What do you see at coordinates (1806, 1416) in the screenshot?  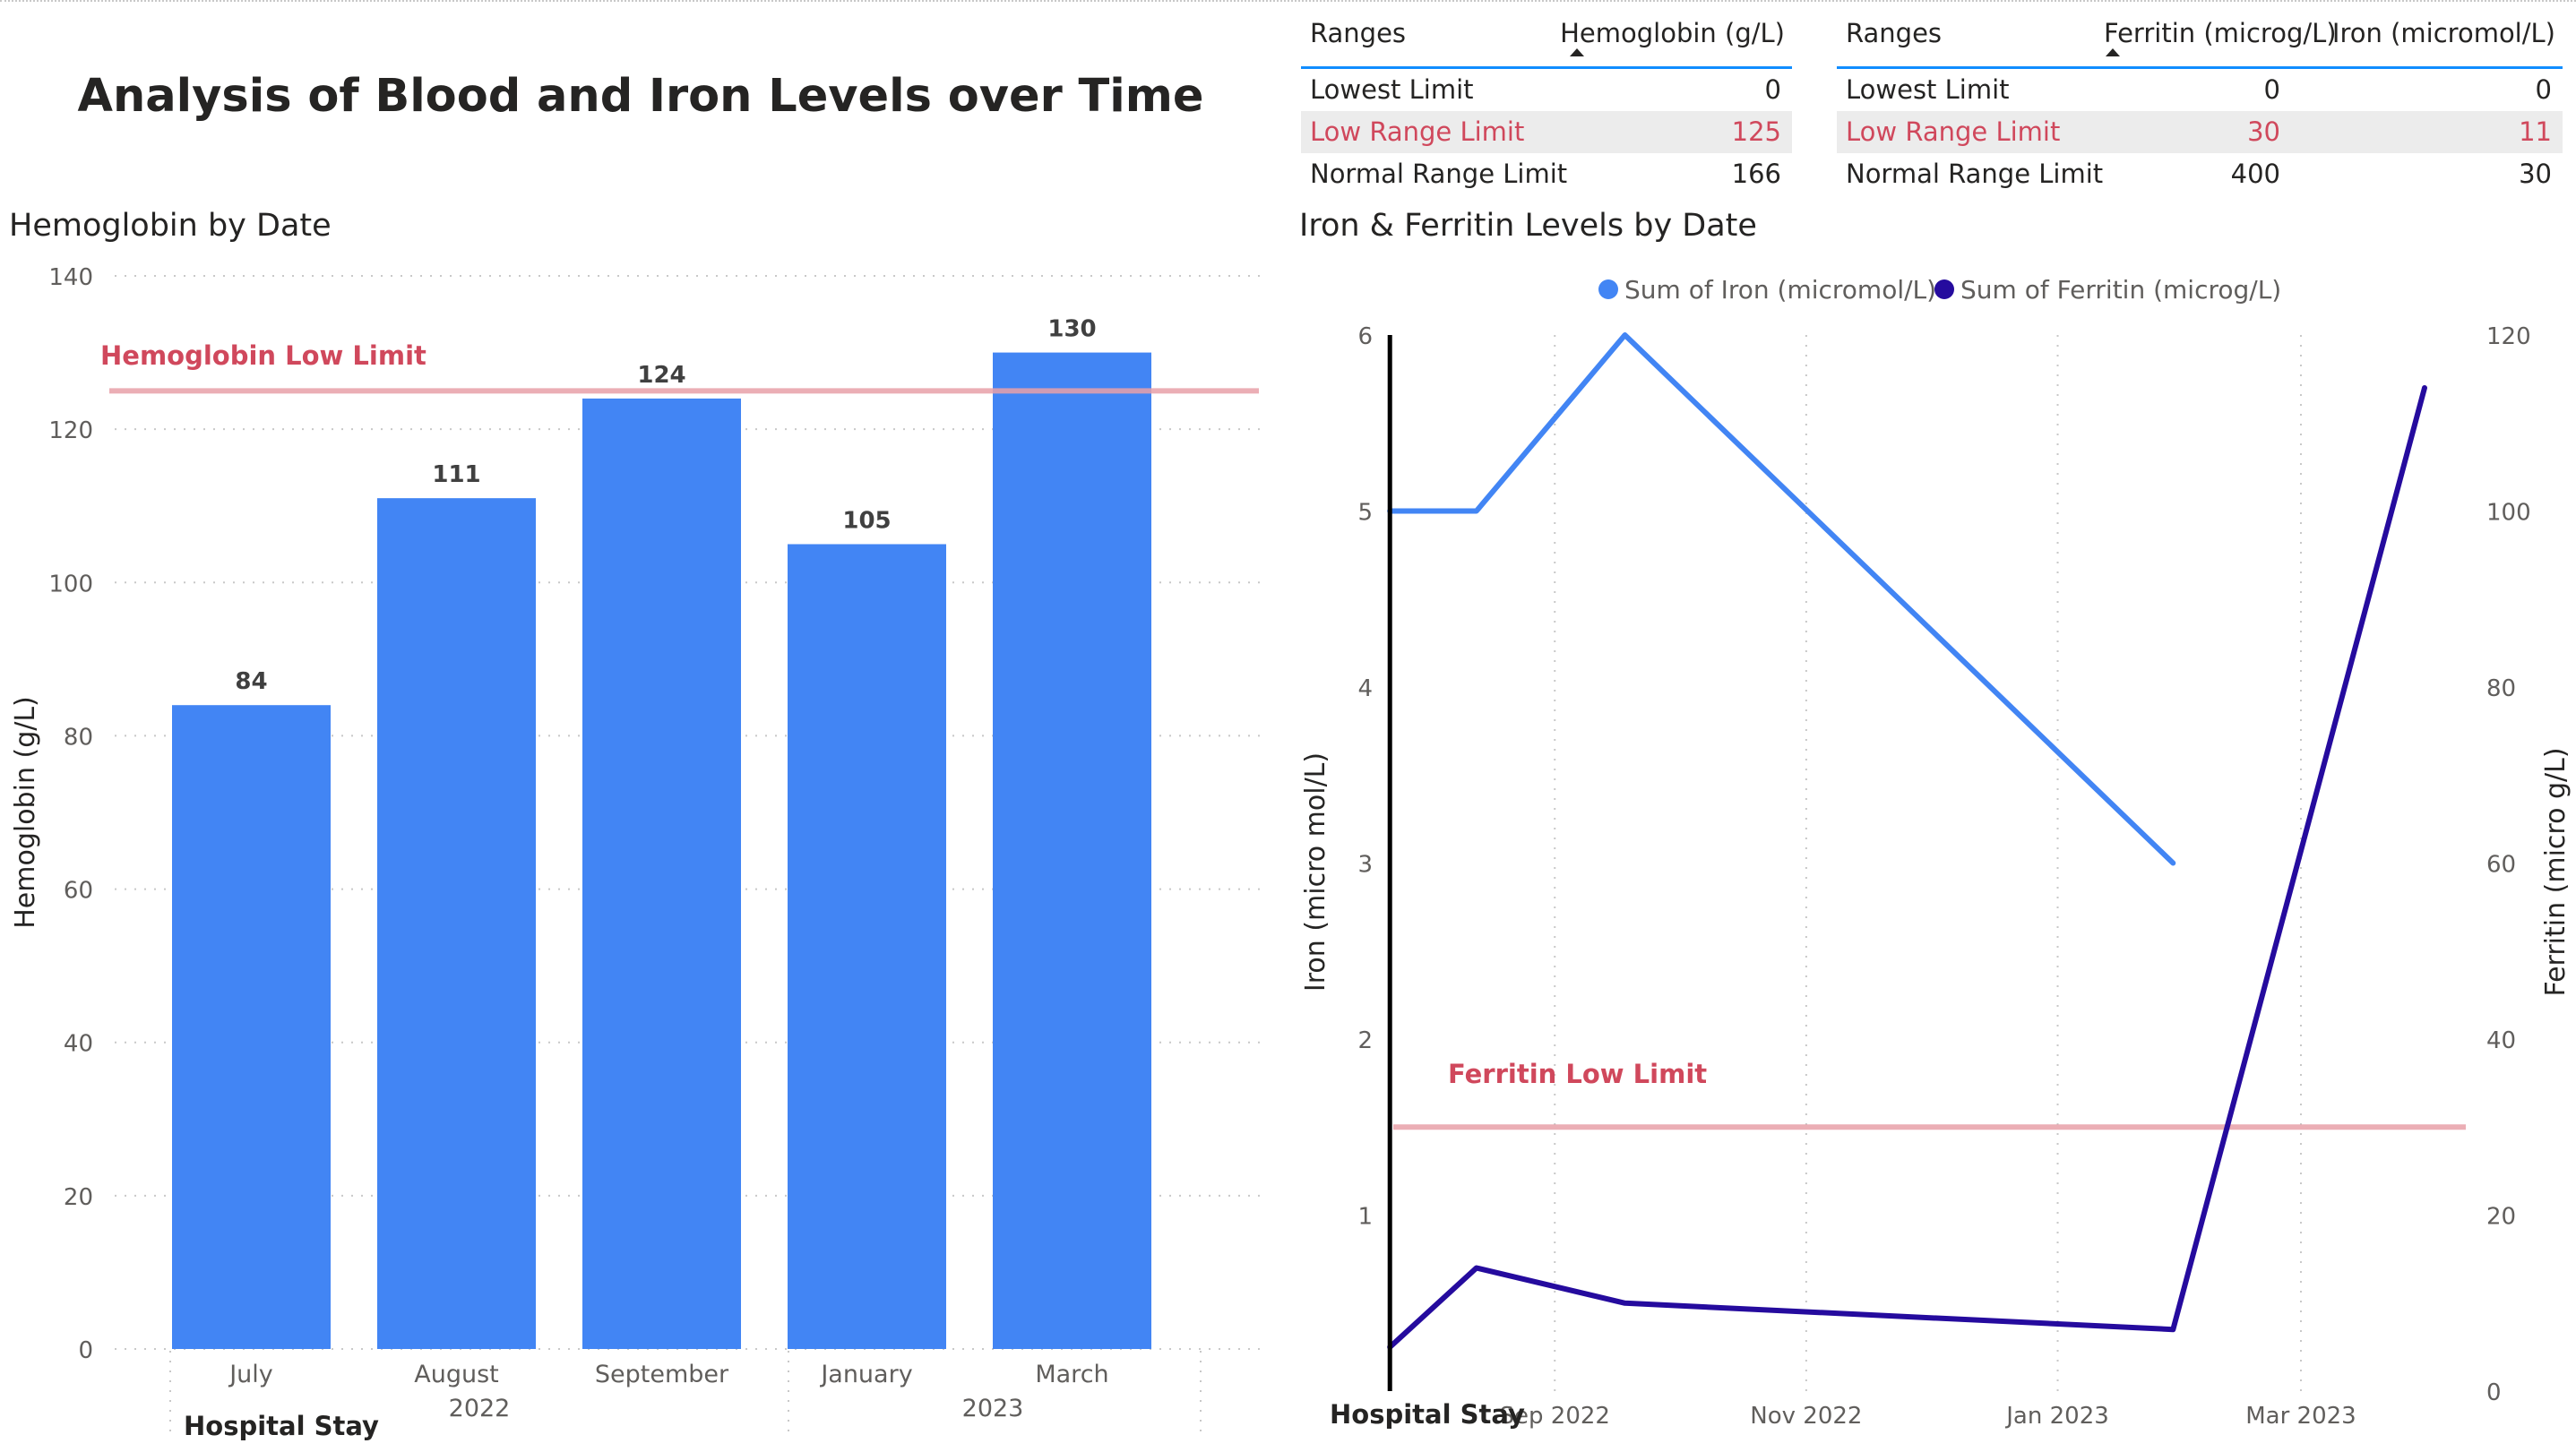 I see `x-tick-label: Nov 2022` at bounding box center [1806, 1416].